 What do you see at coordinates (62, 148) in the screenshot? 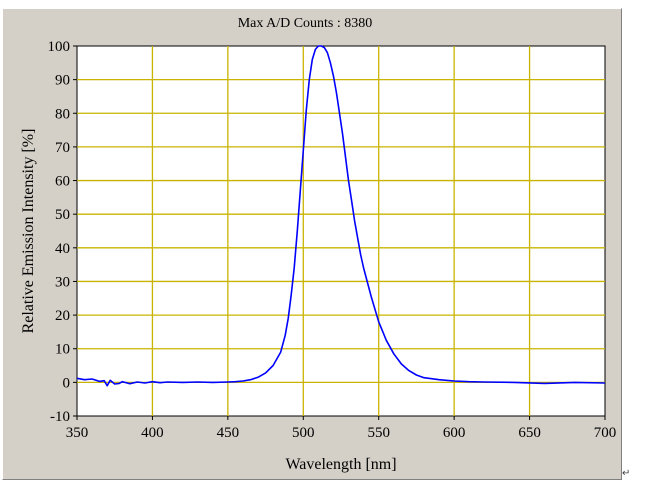
I see `y-tick-label: 70` at bounding box center [62, 148].